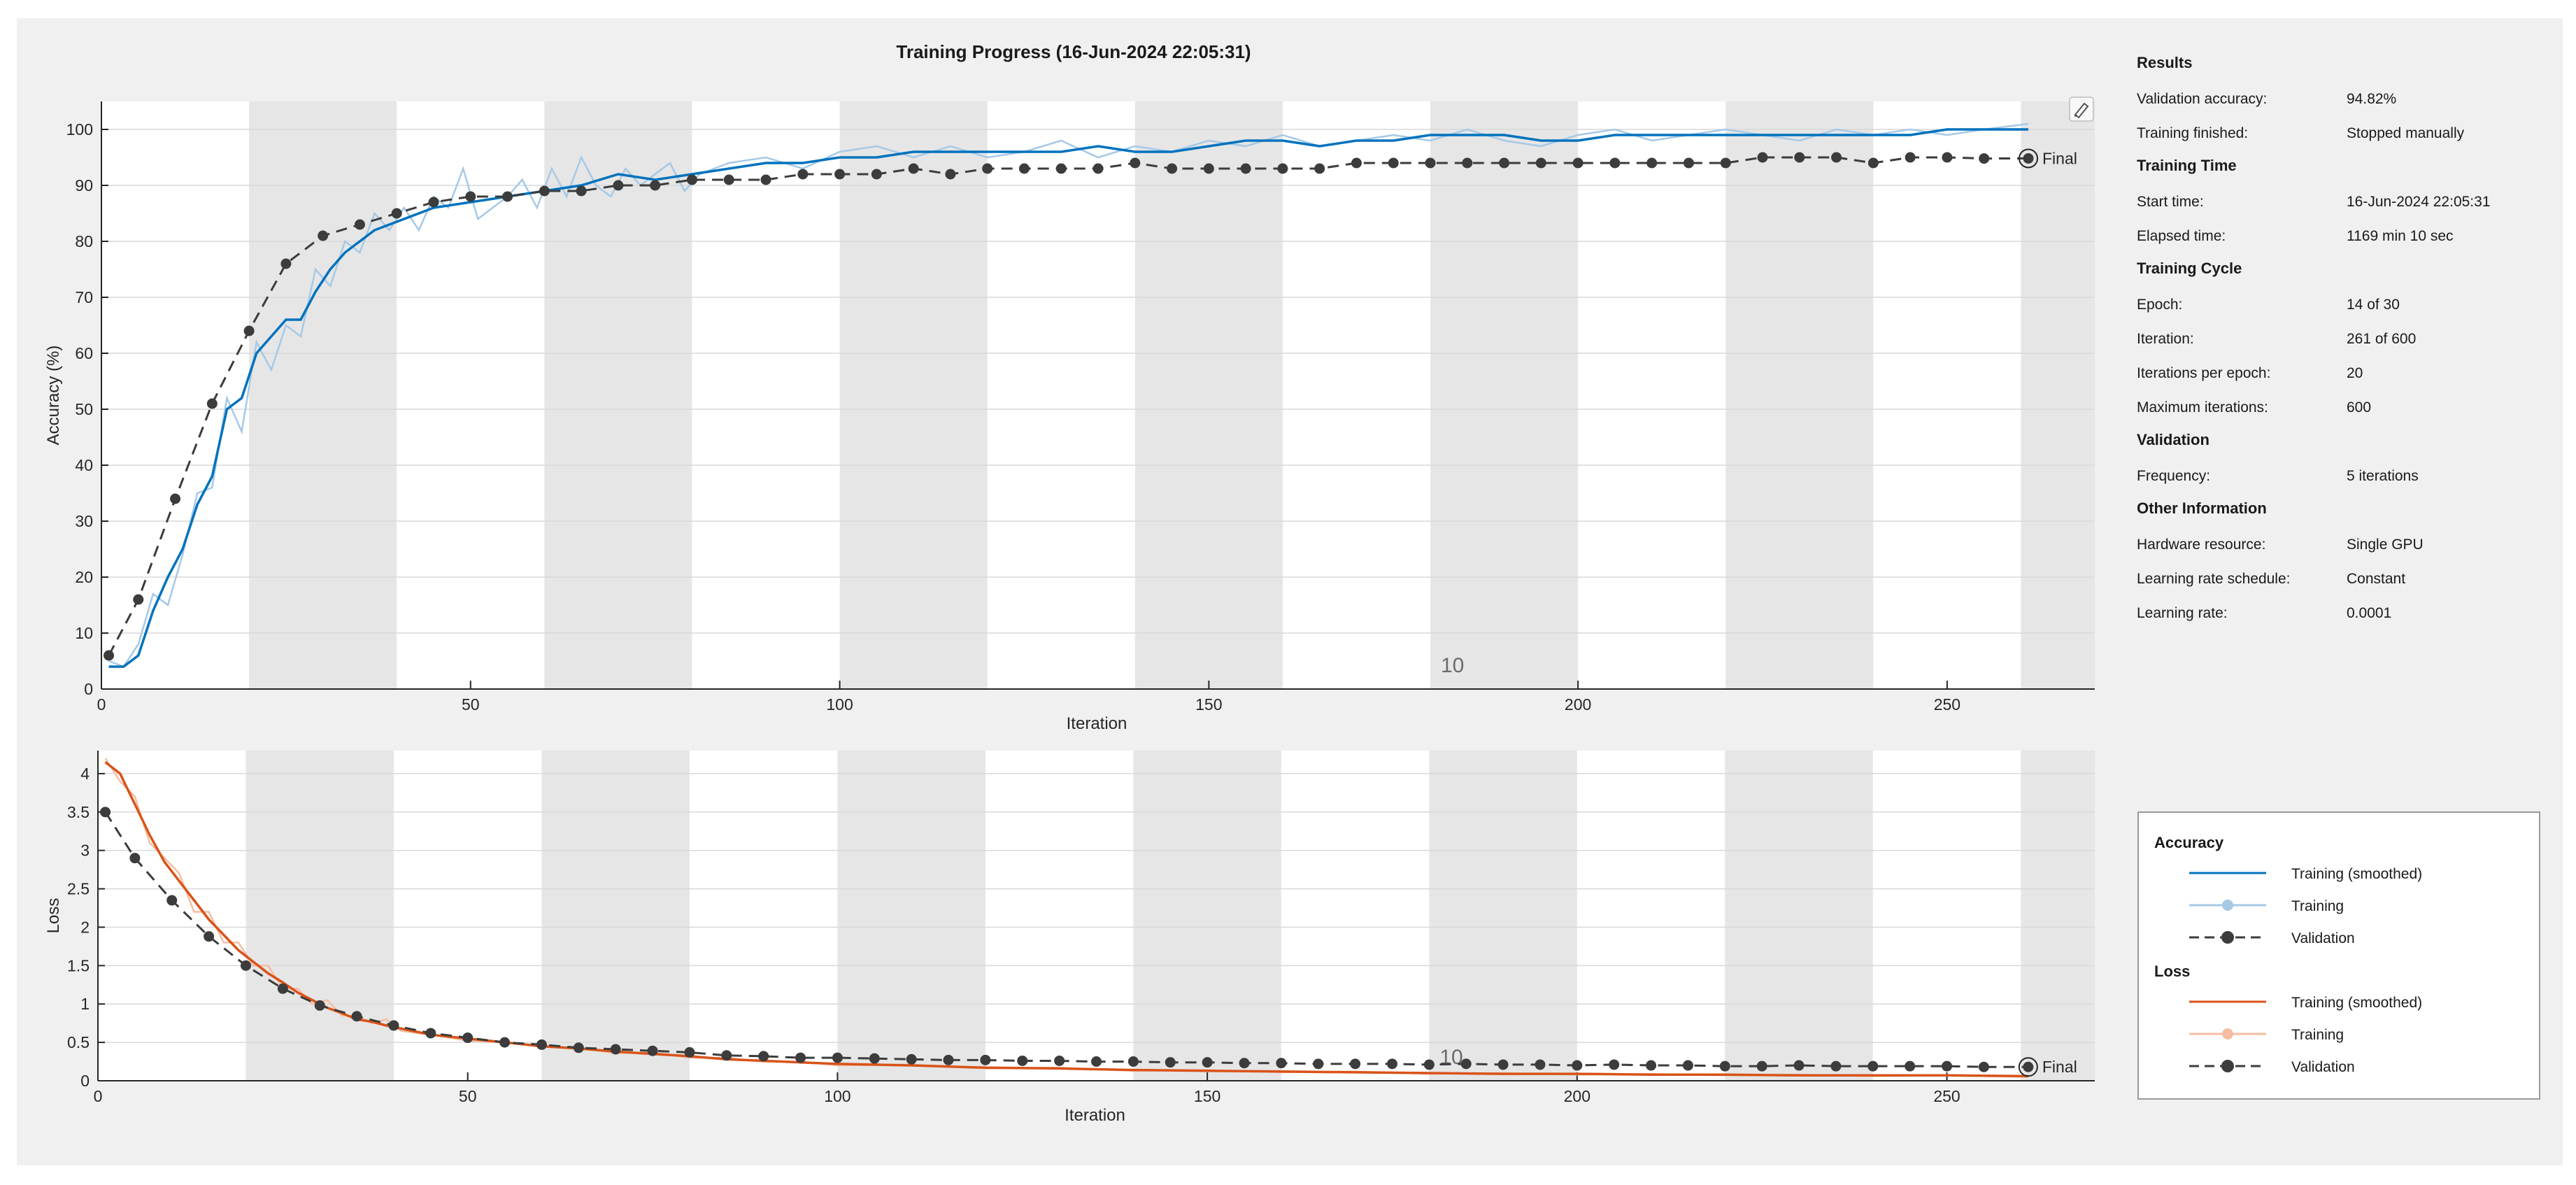  Describe the element at coordinates (2323, 938) in the screenshot. I see `legend-label-accuracy-validation: Validation` at that location.